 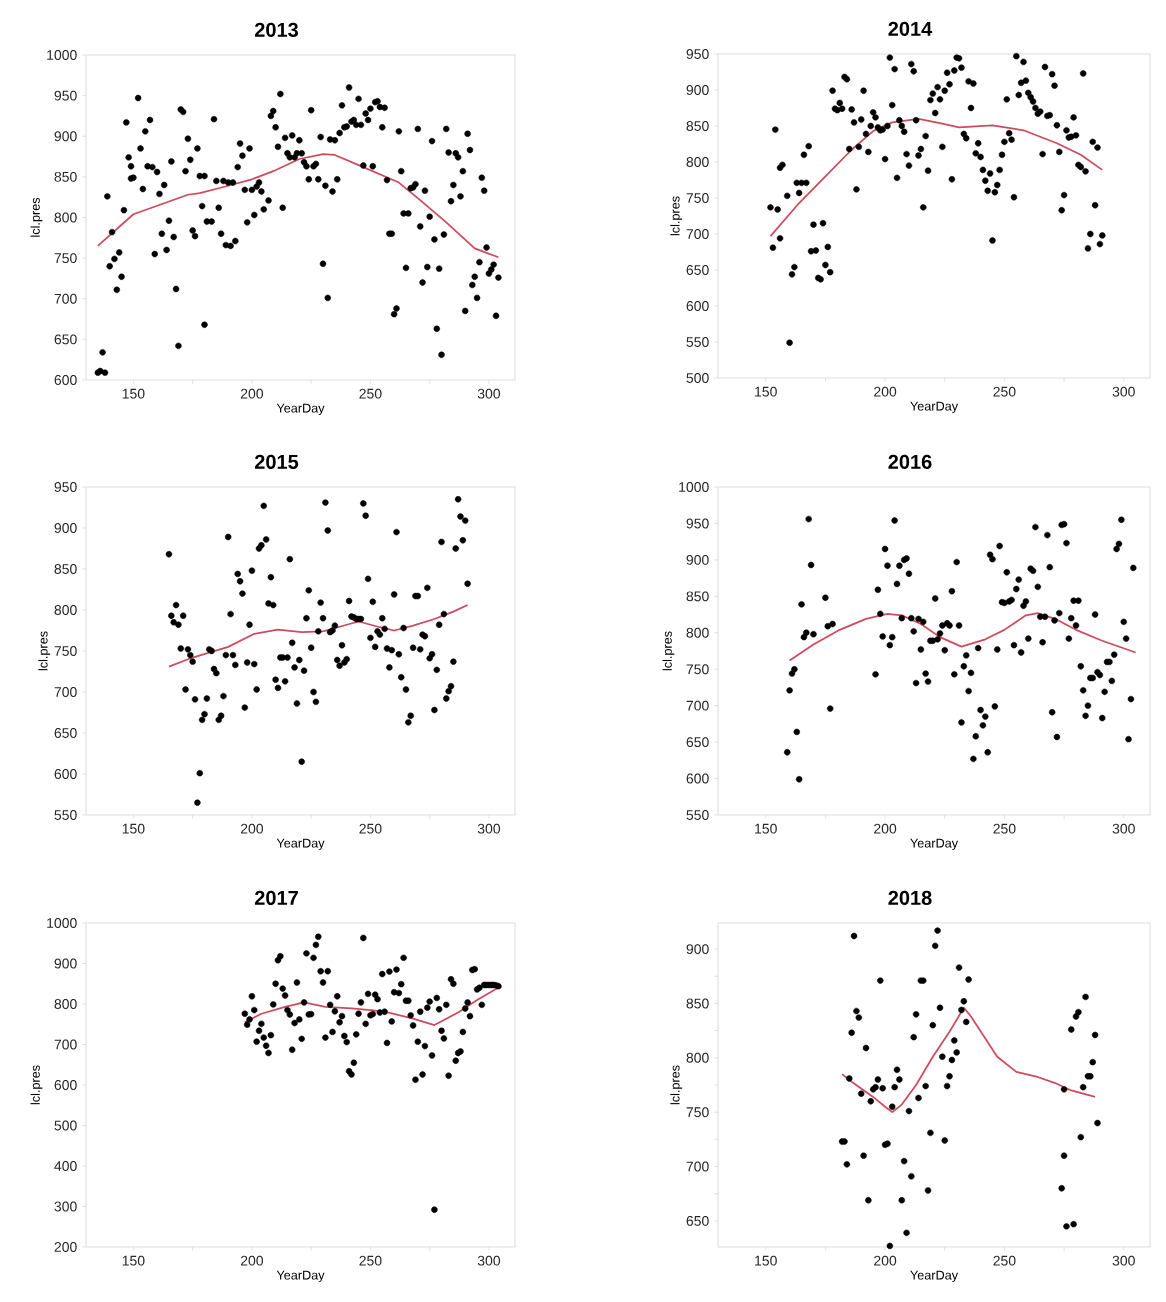 I want to click on y-tick-label: 400, so click(x=65, y=1166).